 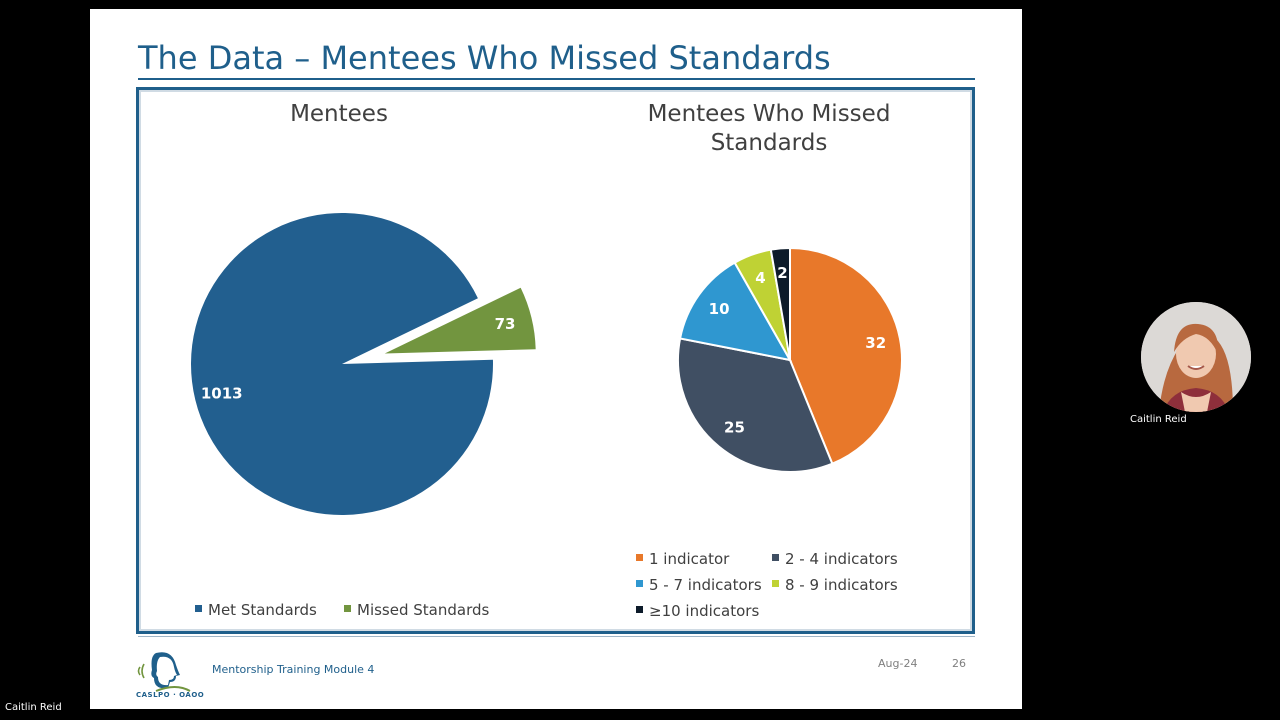 I want to click on avatar, so click(x=1196, y=357).